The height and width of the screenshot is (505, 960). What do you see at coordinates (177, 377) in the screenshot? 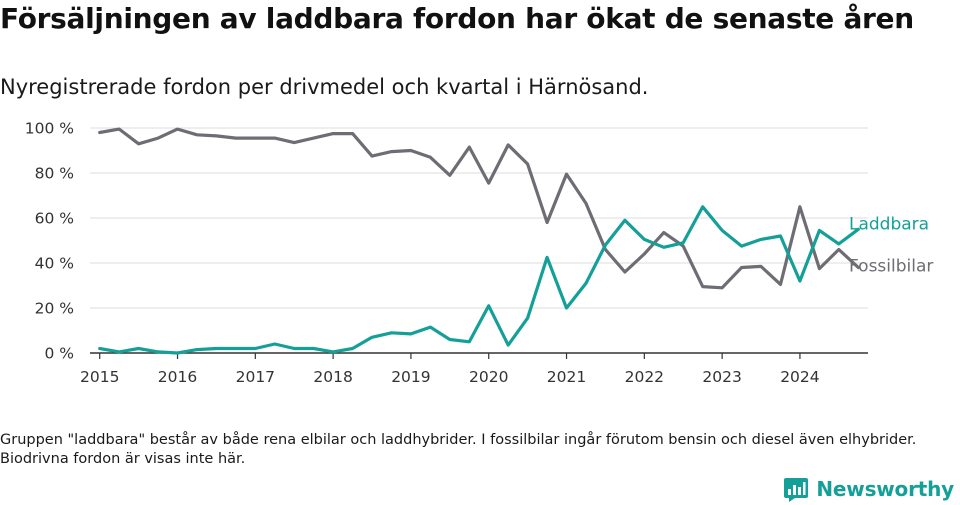
I see `x-tick-label: 2016` at bounding box center [177, 377].